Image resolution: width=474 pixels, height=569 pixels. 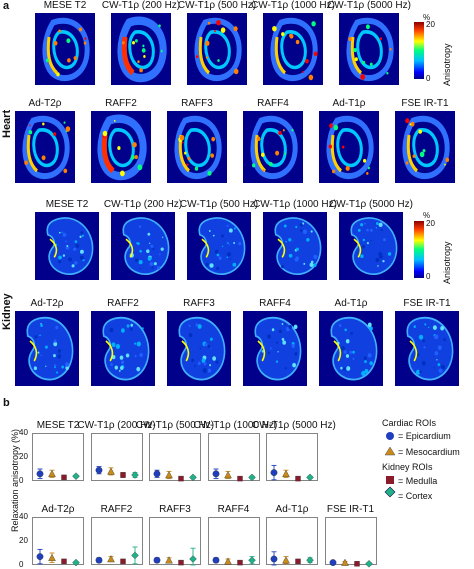 What do you see at coordinates (419, 249) in the screenshot?
I see `kidney-colorbar` at bounding box center [419, 249].